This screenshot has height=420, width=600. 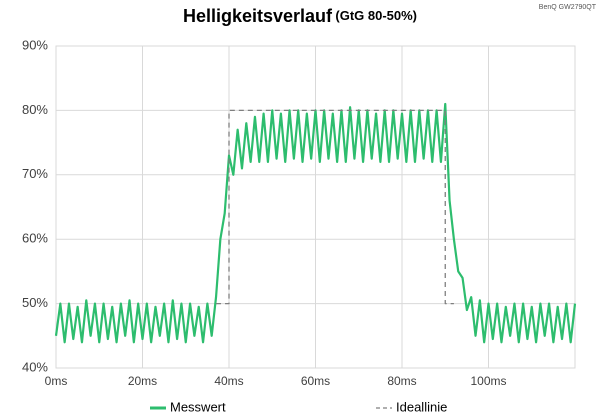 I want to click on chart-title-group: Helligkeitsverlauf (GtG 80-50%), so click(x=300, y=16).